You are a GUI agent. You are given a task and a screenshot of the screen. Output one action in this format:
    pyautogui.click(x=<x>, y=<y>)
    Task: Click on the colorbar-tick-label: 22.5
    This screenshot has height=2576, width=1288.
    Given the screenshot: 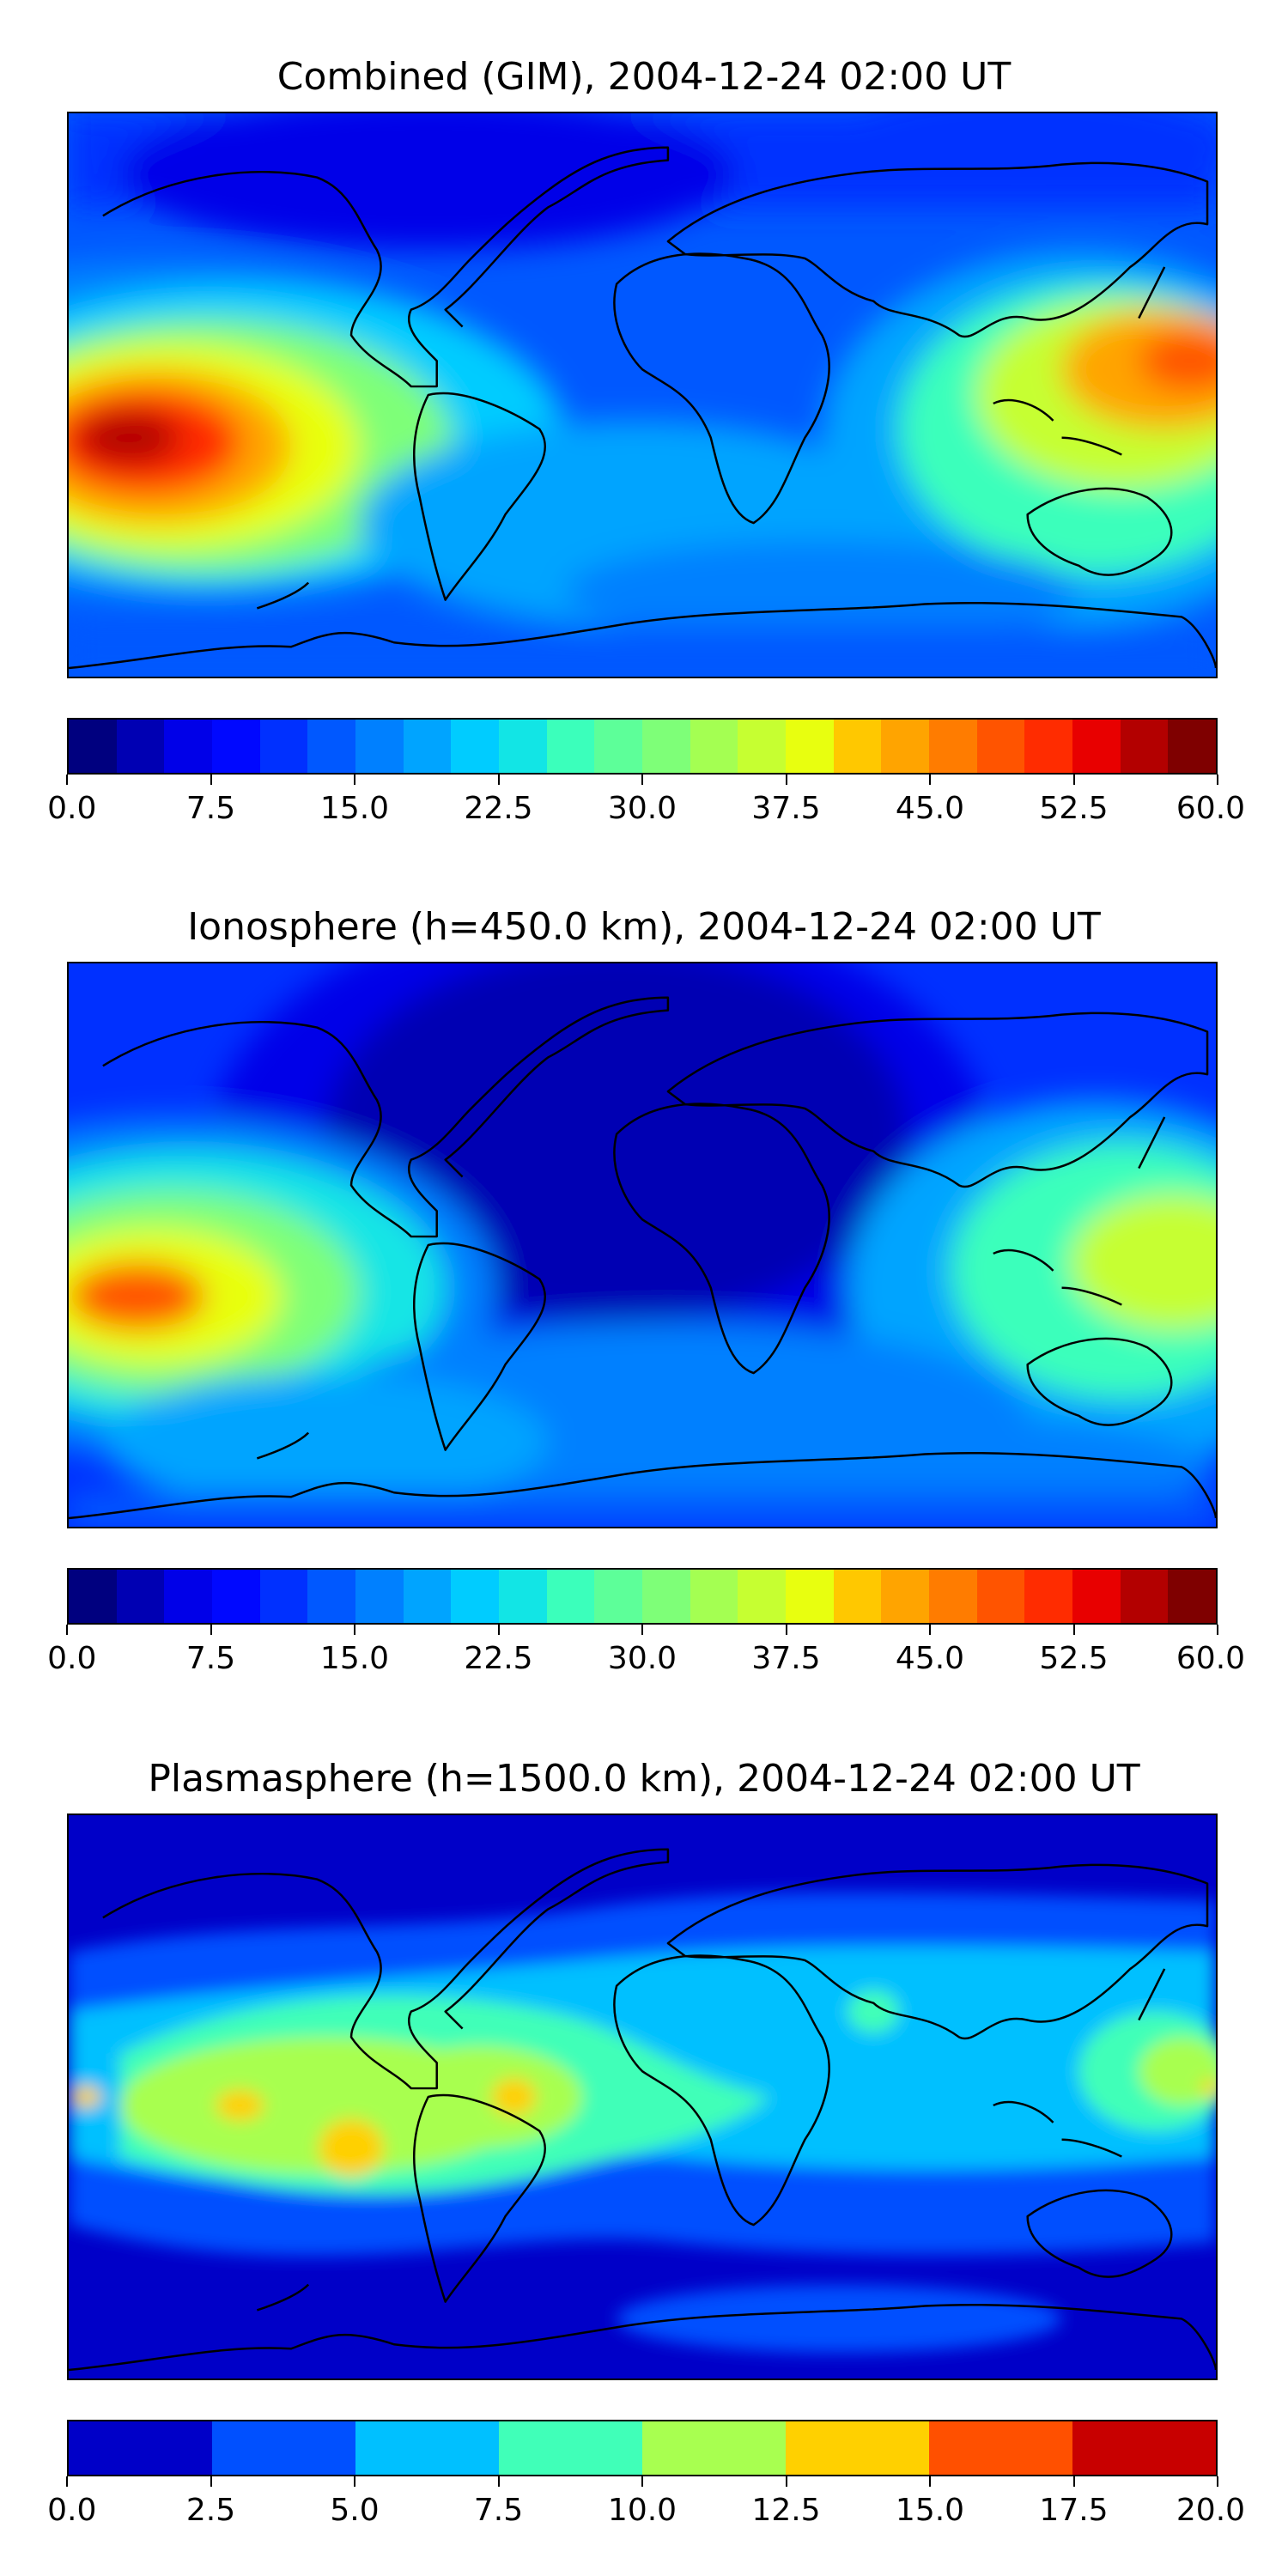 What is the action you would take?
    pyautogui.click(x=499, y=1658)
    